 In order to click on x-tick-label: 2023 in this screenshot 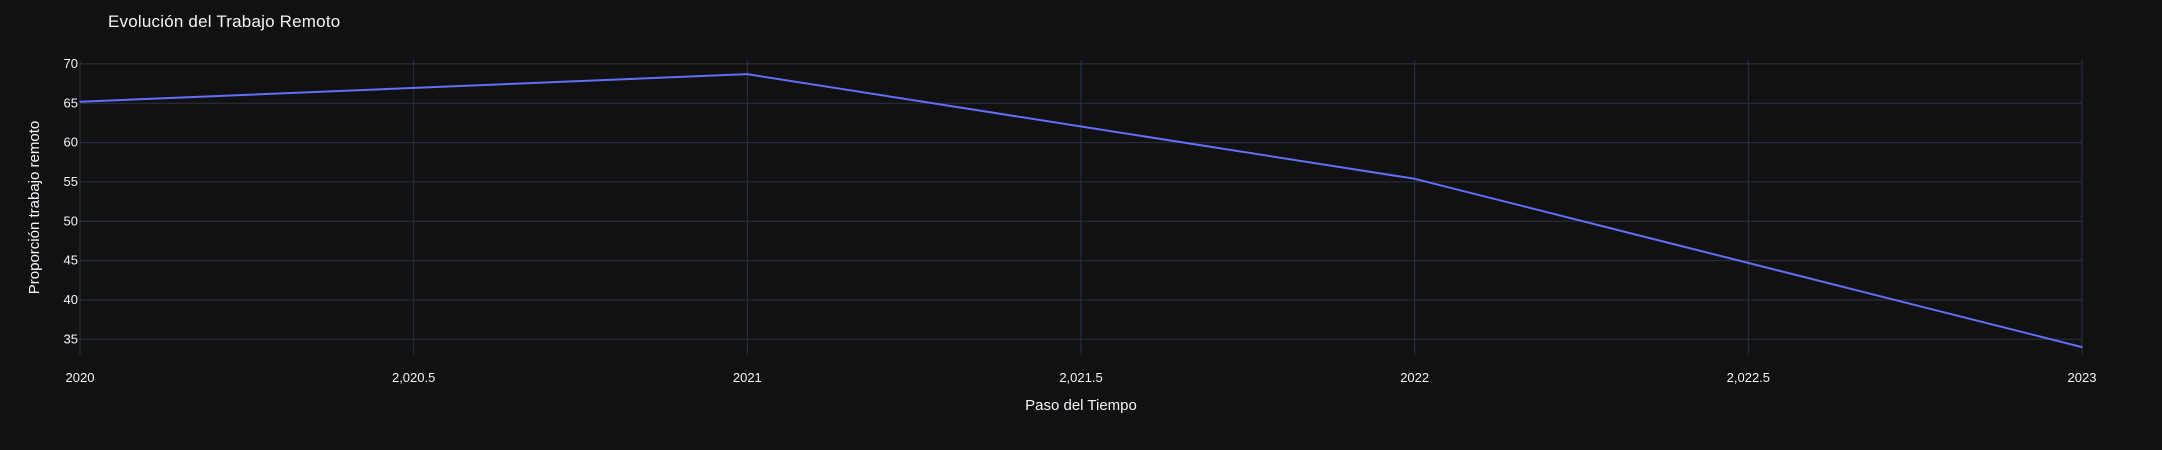, I will do `click(2082, 377)`.